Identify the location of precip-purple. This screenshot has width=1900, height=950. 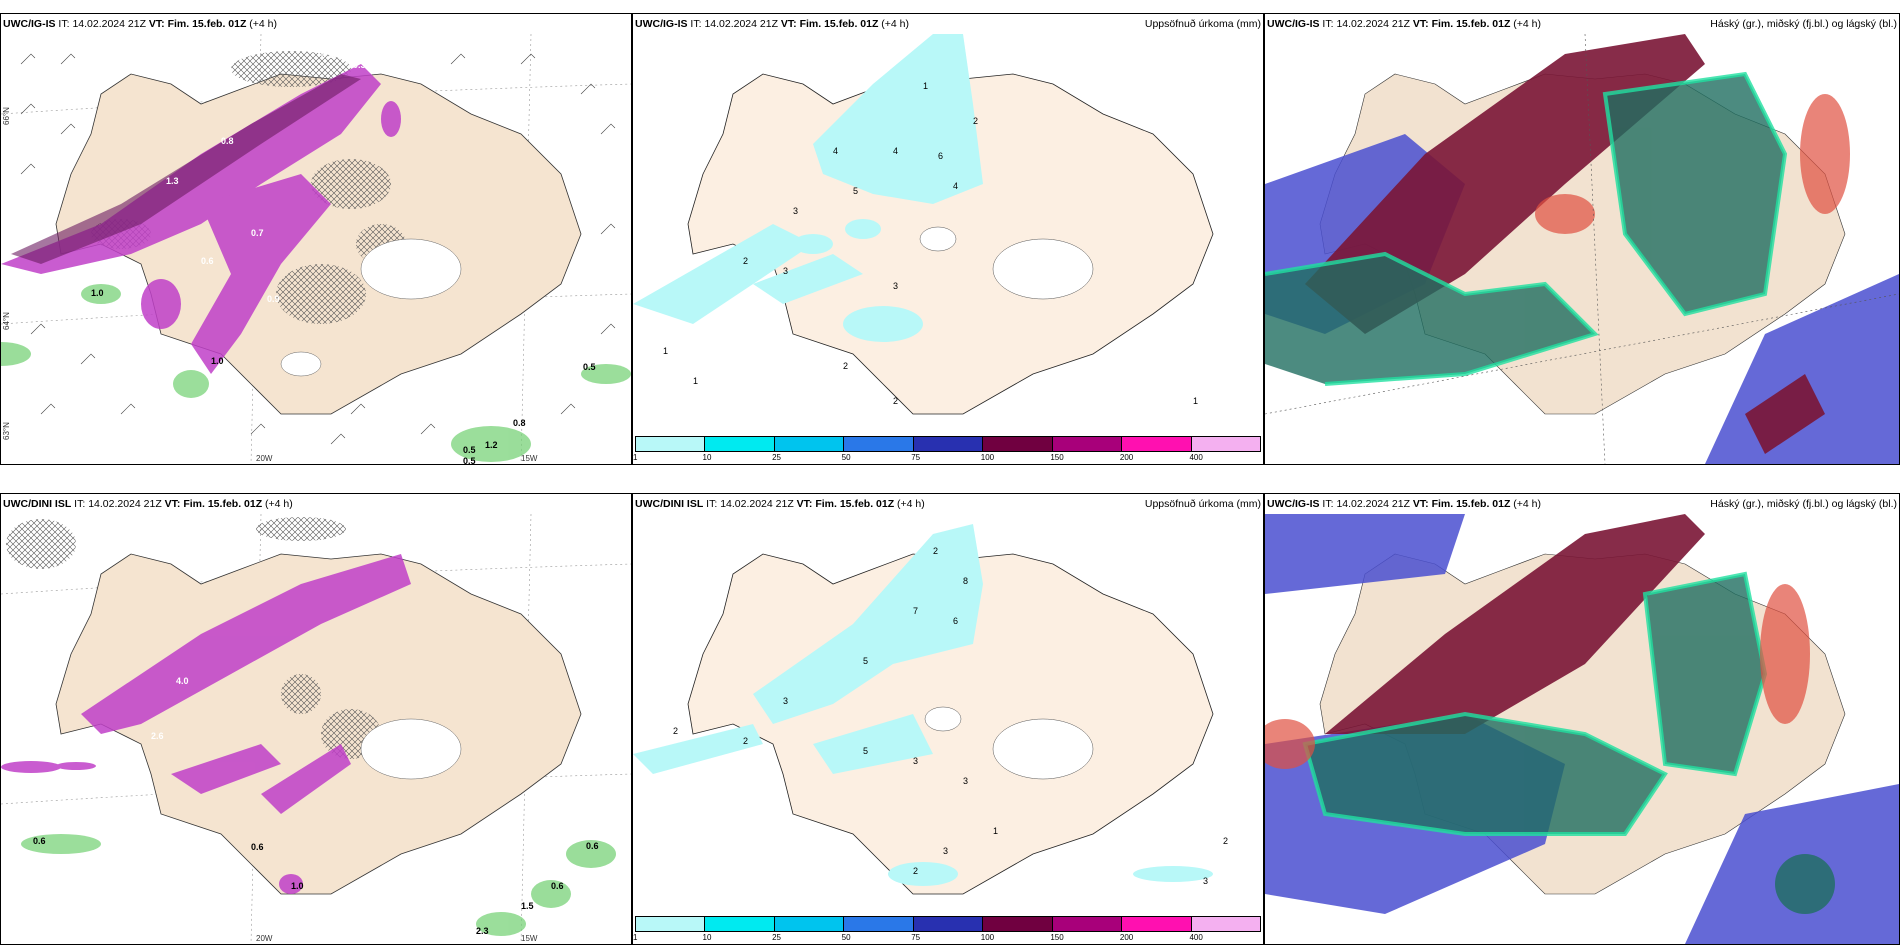
(206, 724).